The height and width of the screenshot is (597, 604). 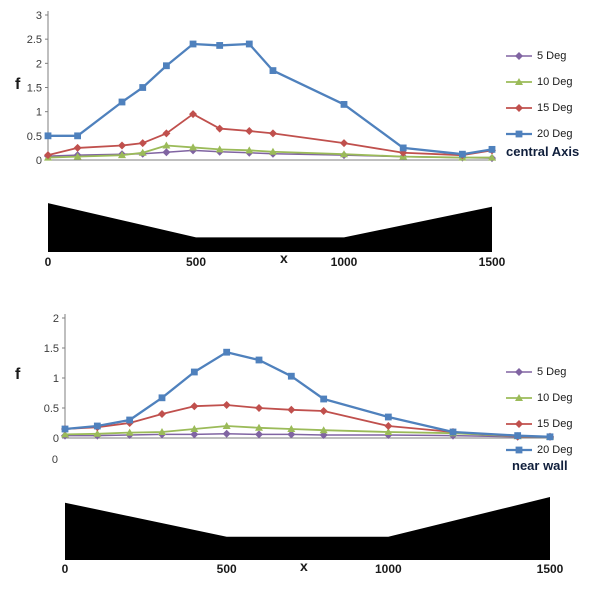 I want to click on x-axis-title-near-wall: x, so click(x=304, y=566).